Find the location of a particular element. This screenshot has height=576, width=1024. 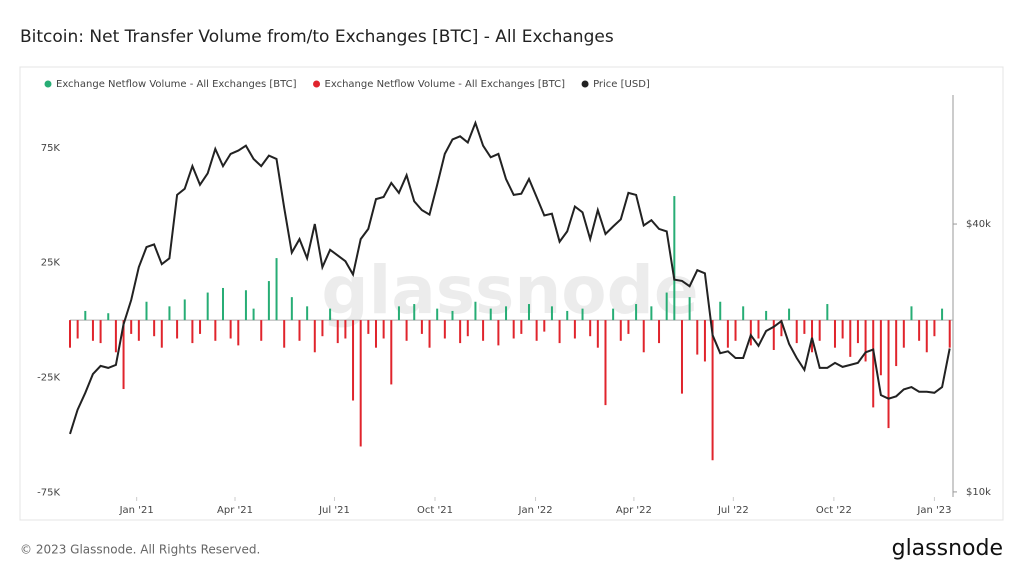

x-tick-label: Apr '22 is located at coordinates (634, 510).